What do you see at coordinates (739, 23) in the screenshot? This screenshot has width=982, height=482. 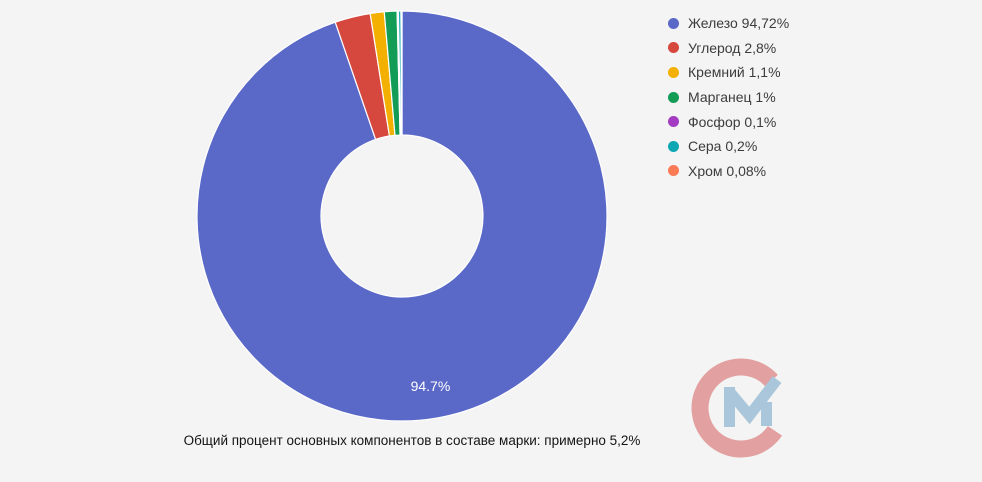 I see `legend-label: Железо 94,72%` at bounding box center [739, 23].